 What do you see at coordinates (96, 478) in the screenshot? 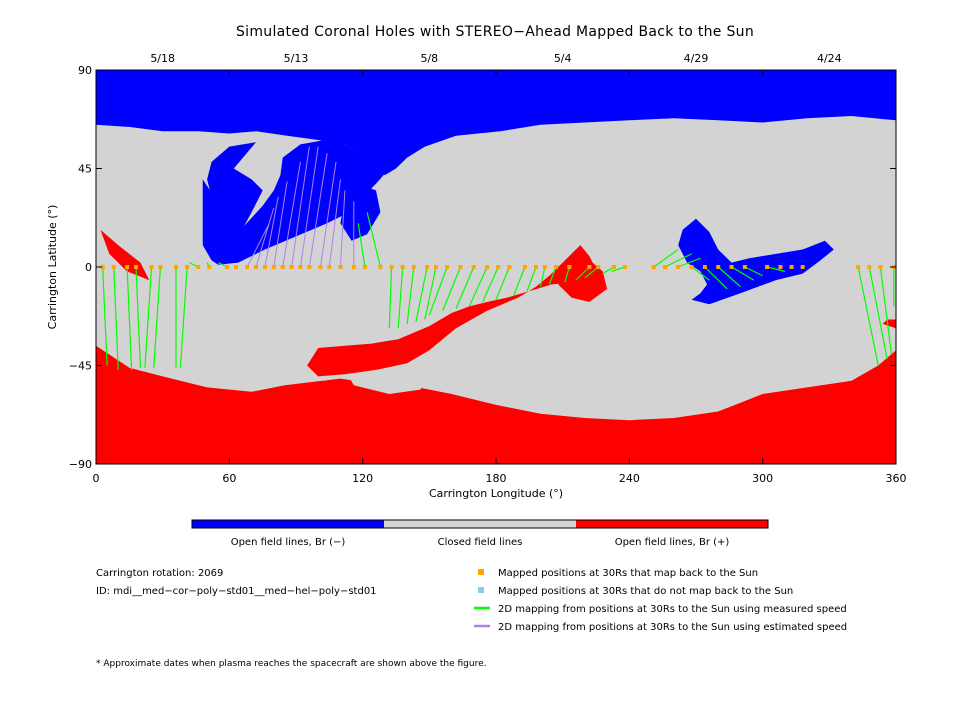
I see `x-tick-label: 0` at bounding box center [96, 478].